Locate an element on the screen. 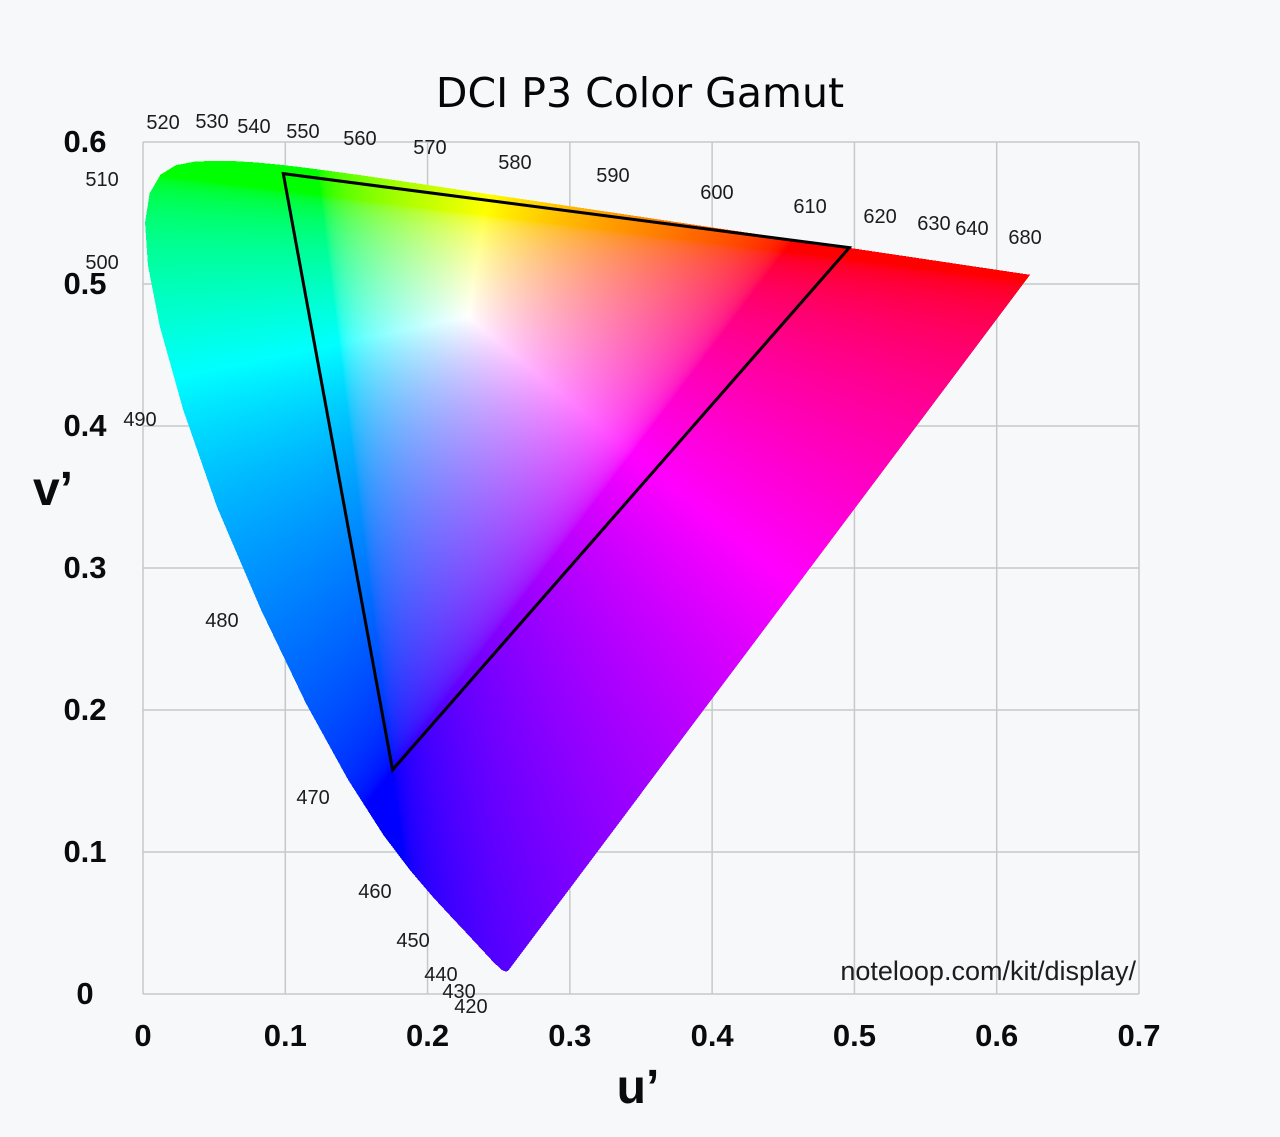 The width and height of the screenshot is (1280, 1137). wavelength-label: 600 is located at coordinates (717, 192).